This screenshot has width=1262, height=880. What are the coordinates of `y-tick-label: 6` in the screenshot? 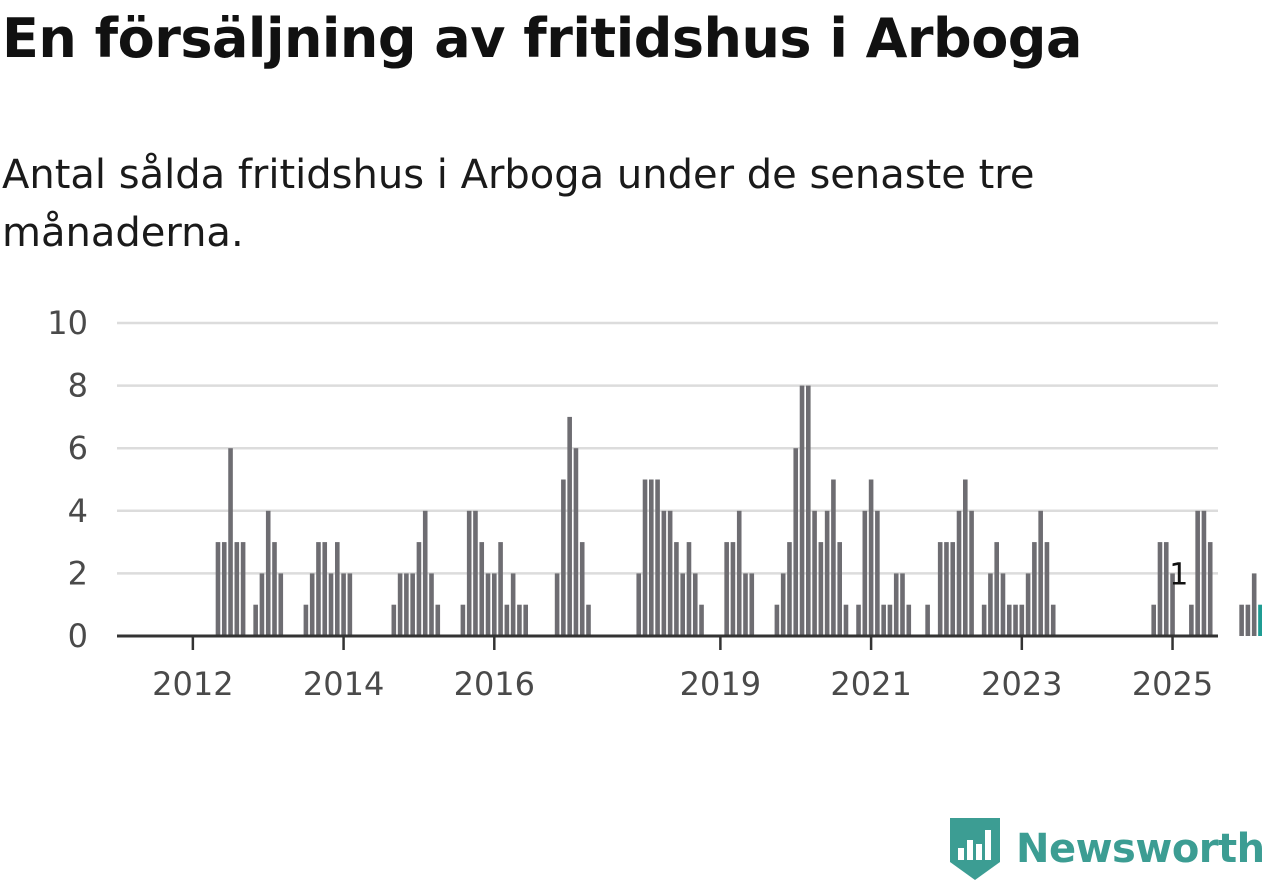 It's located at (78, 448).